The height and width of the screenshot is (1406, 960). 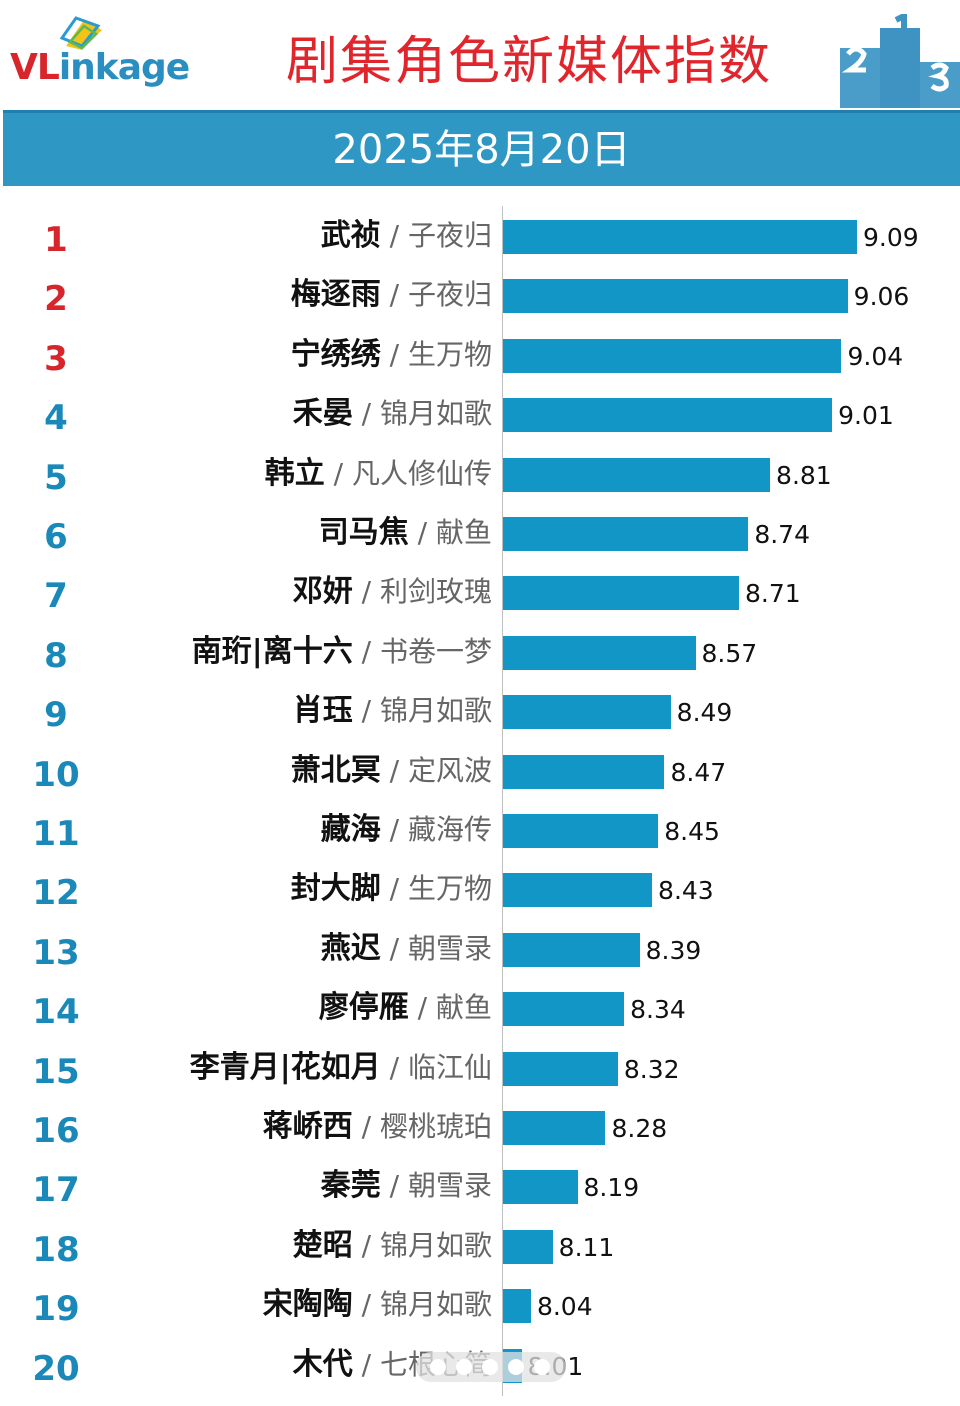 I want to click on rank-number: 12, so click(x=56, y=893).